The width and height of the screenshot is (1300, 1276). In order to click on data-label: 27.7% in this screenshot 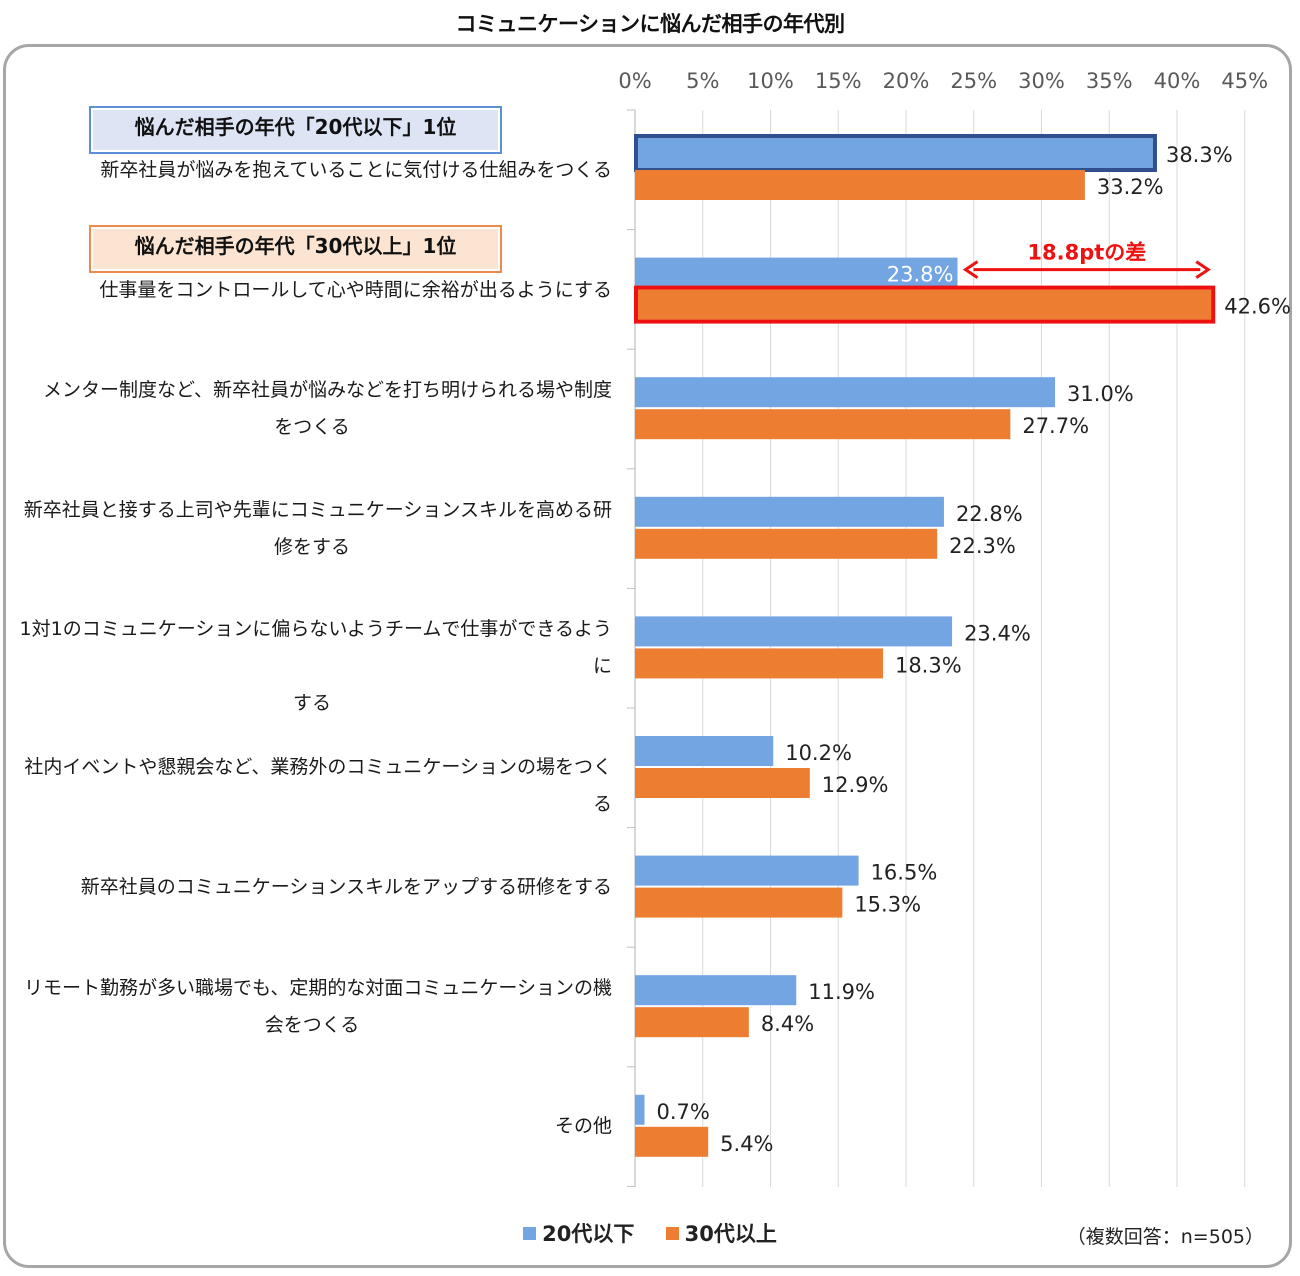, I will do `click(1055, 426)`.